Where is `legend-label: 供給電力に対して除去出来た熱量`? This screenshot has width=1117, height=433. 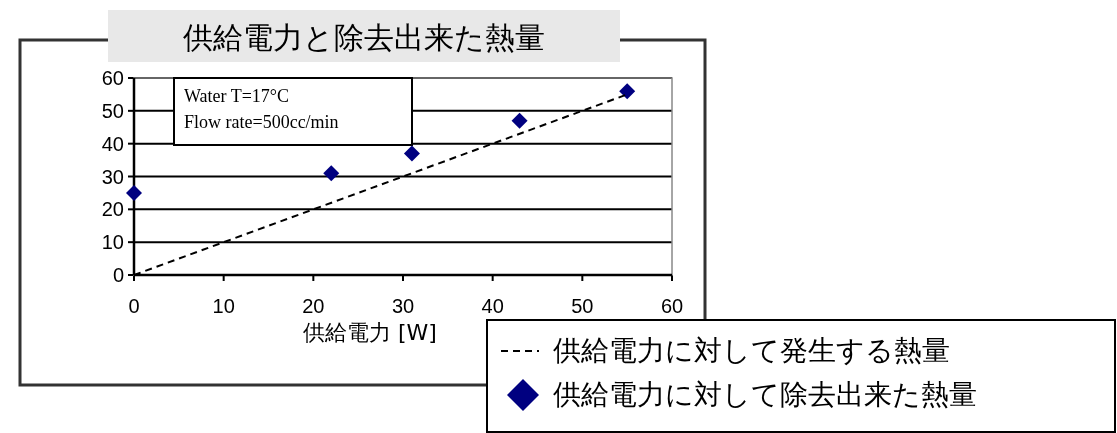 legend-label: 供給電力に対して除去出来た熱量 is located at coordinates (765, 394).